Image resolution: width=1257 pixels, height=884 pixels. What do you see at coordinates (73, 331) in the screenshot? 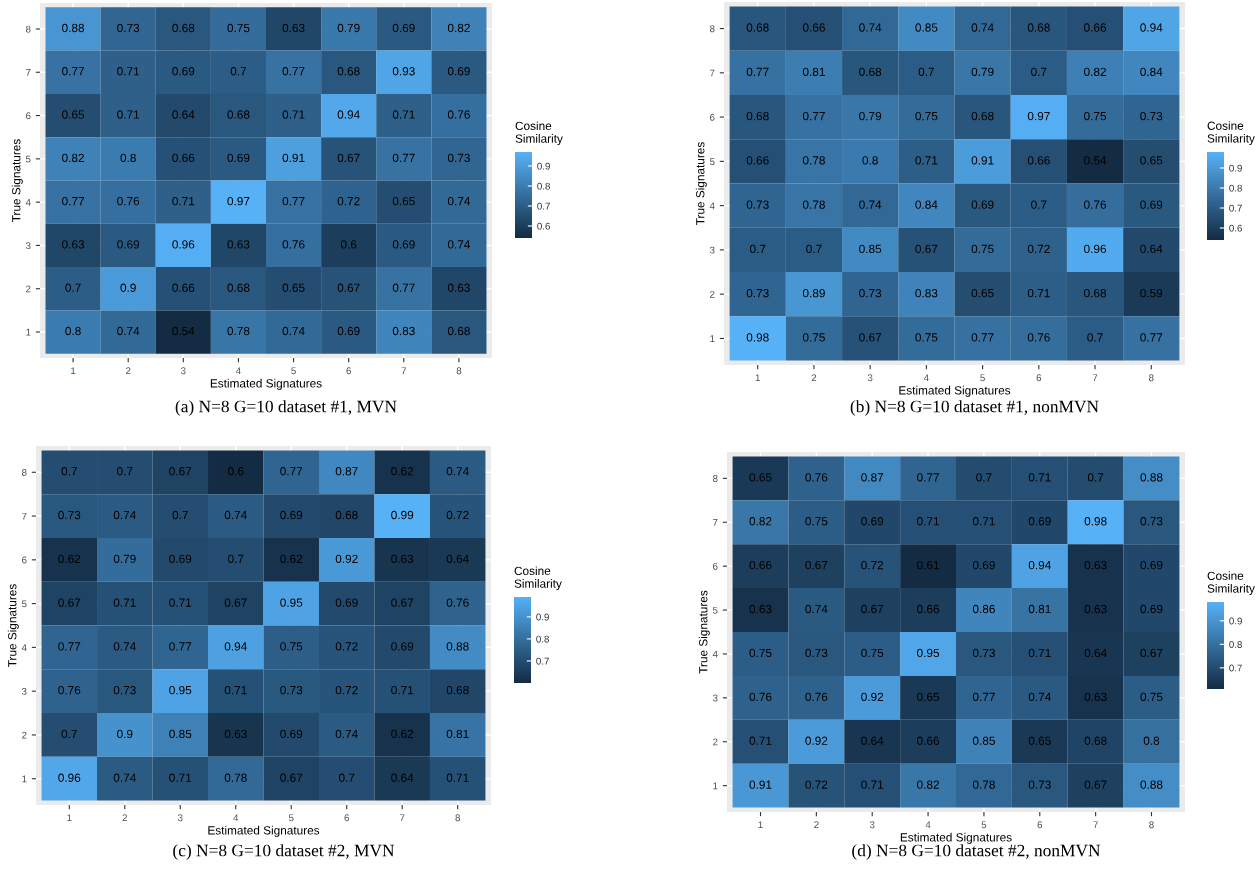
I see `data-label: 0.8` at bounding box center [73, 331].